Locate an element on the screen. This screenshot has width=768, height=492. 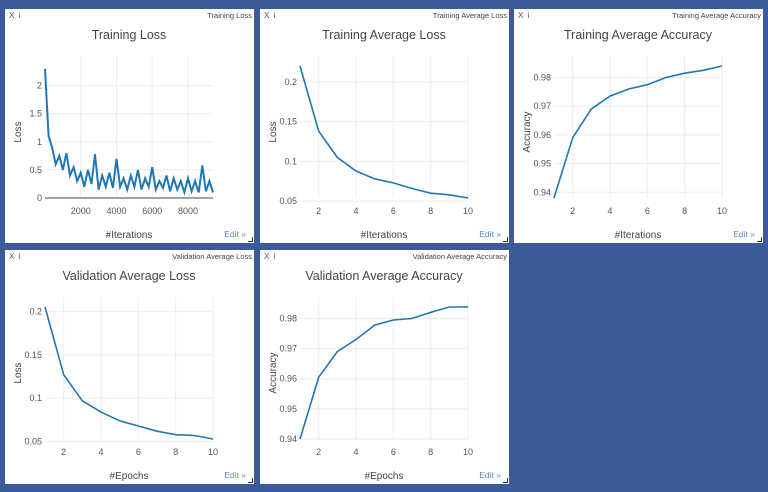
window-title: Validation Average Loss is located at coordinates (212, 256).